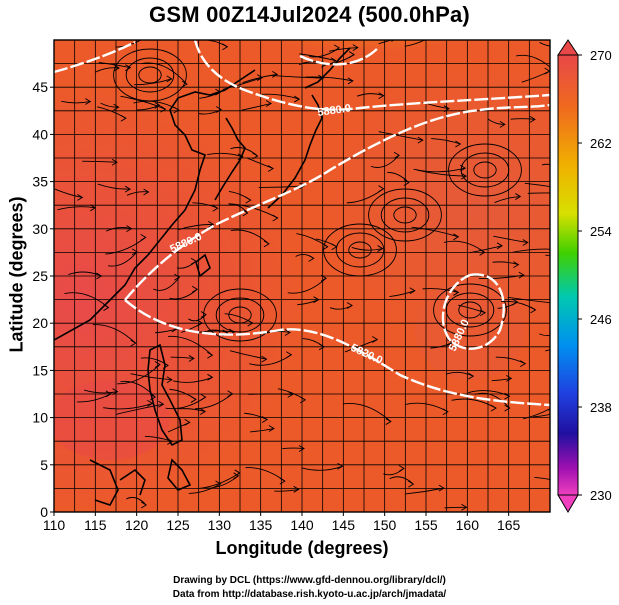  Describe the element at coordinates (282, 522) in the screenshot. I see `x-axis-ticks: 110 115 120 125 130 135 140 145 150 155 160 165` at that location.